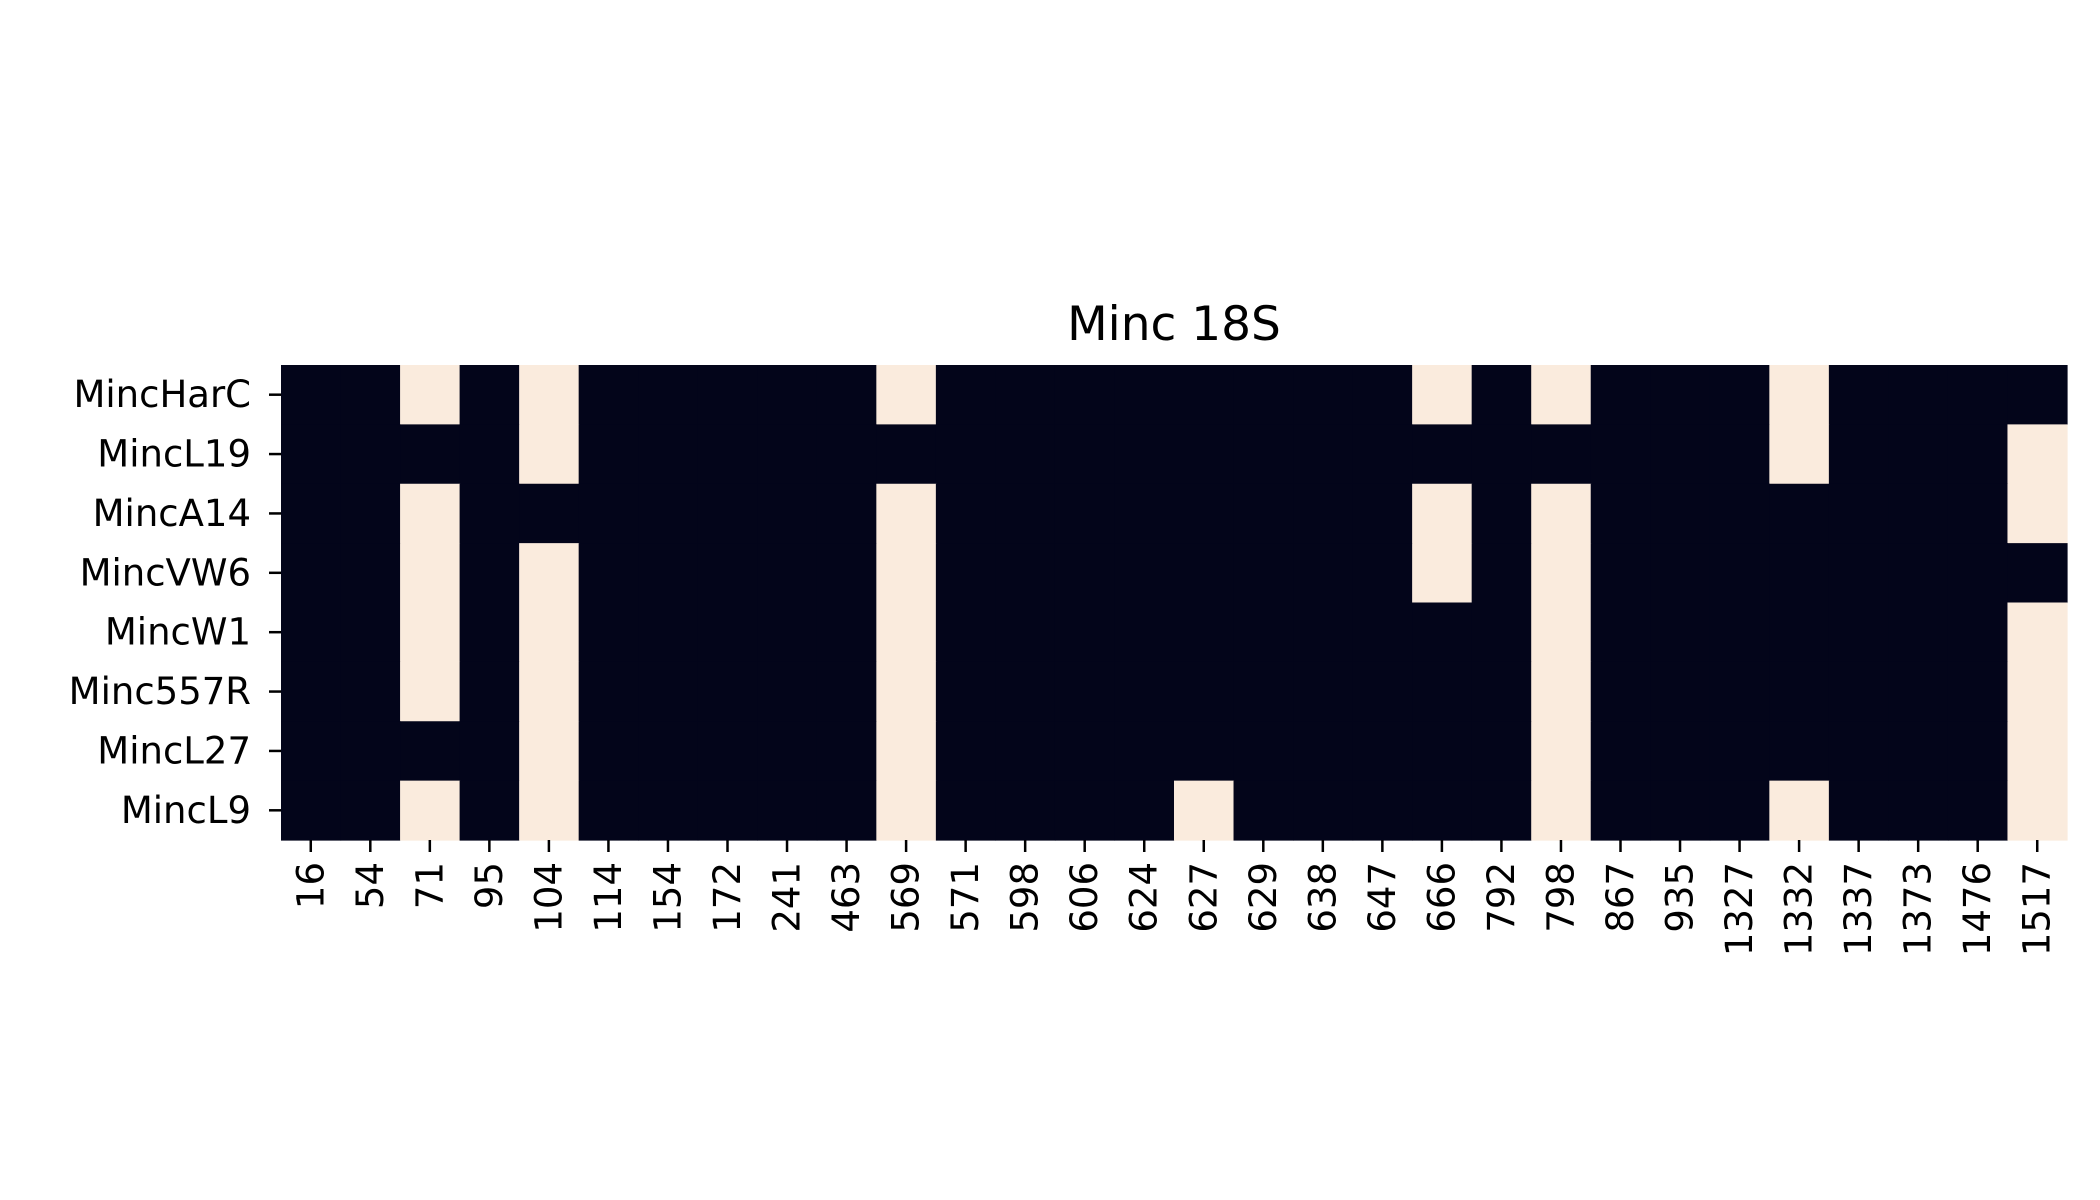 This screenshot has width=2100, height=1200. I want to click on x-tick-label: 1373, so click(1918, 909).